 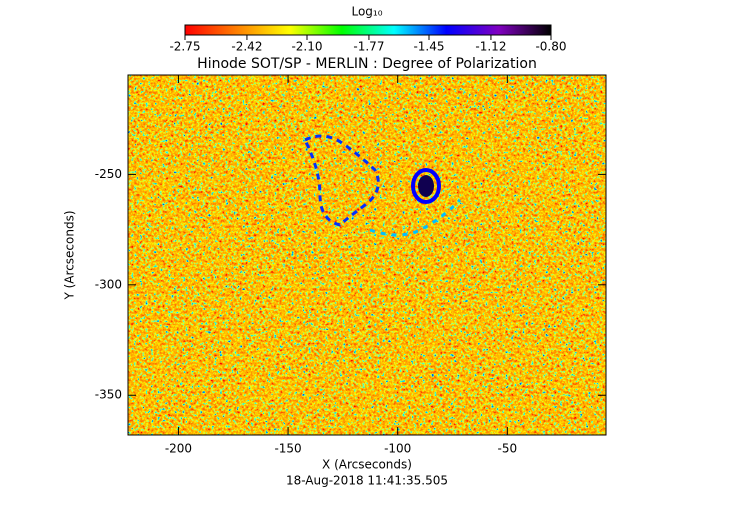 I want to click on x-tick-label: -150, so click(x=287, y=449).